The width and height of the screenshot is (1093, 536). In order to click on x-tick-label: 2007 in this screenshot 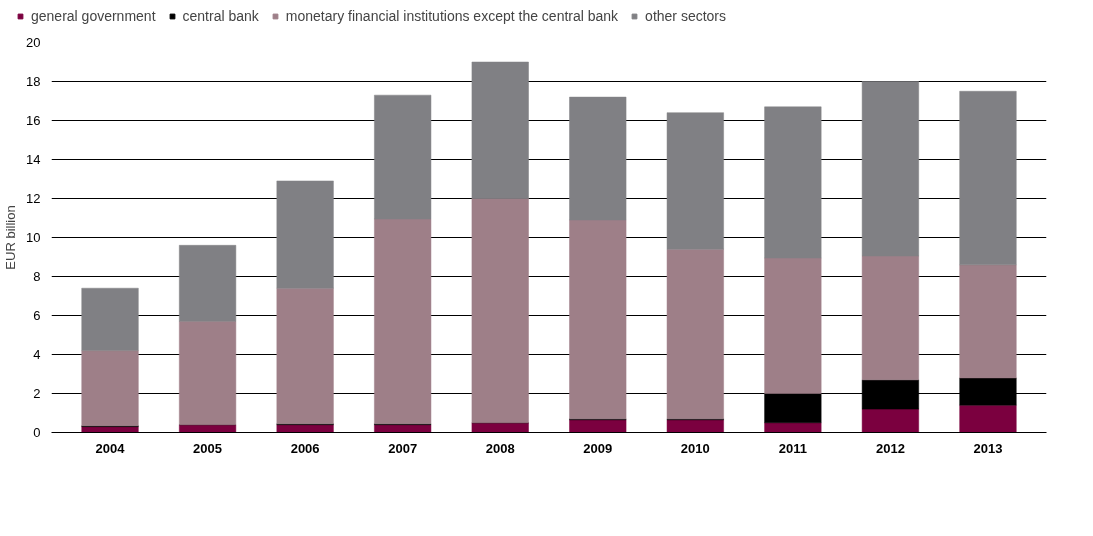, I will do `click(403, 448)`.